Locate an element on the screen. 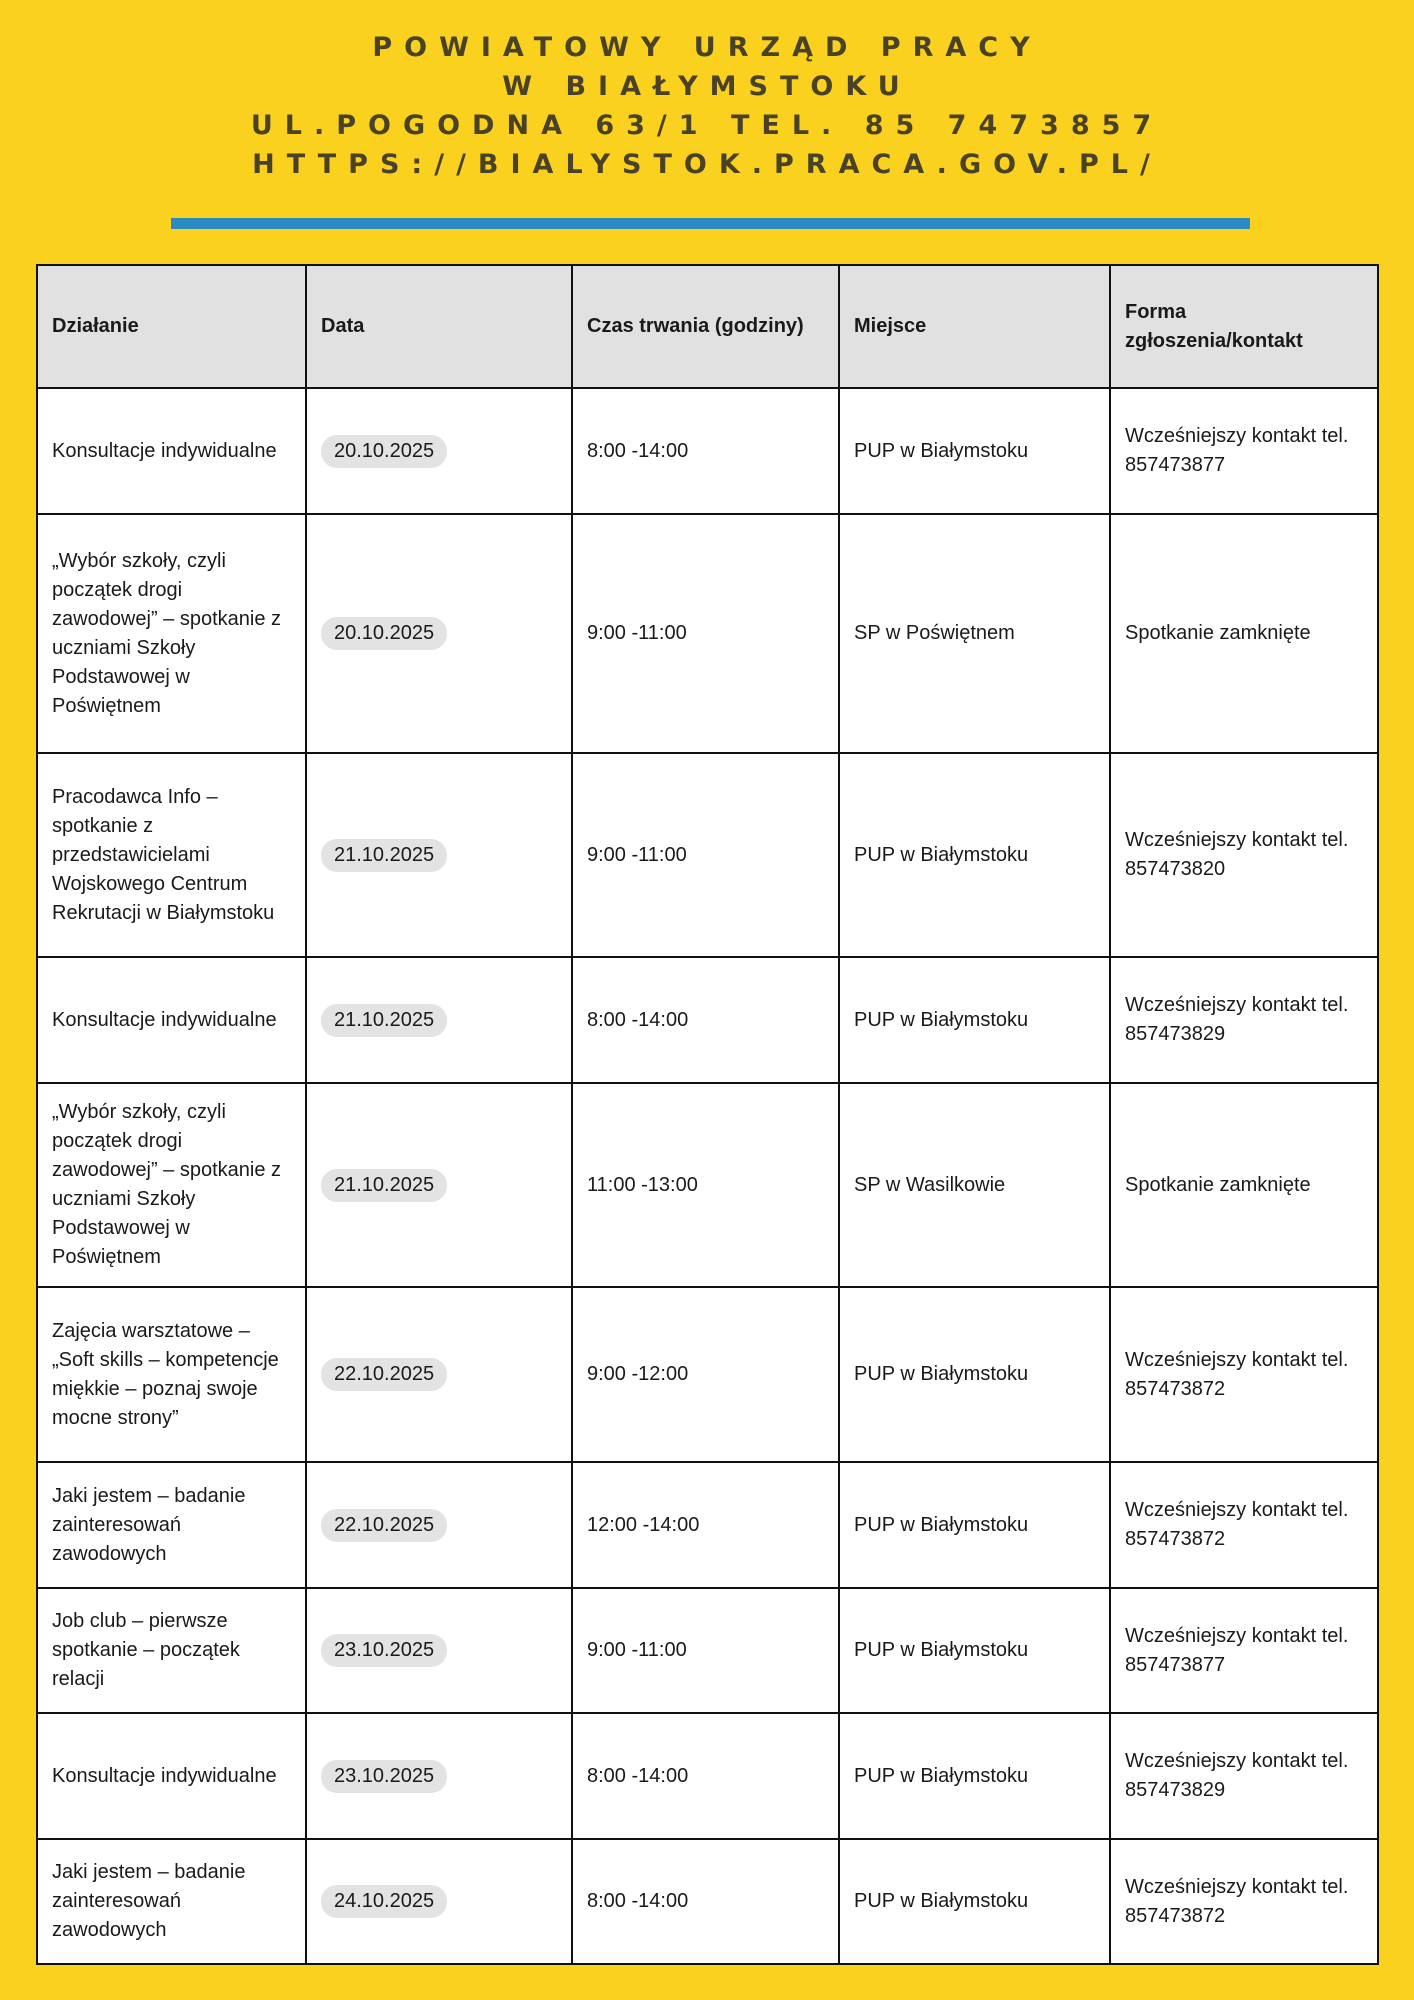  office-city: W BIAŁYMSTOKU is located at coordinates (707, 86).